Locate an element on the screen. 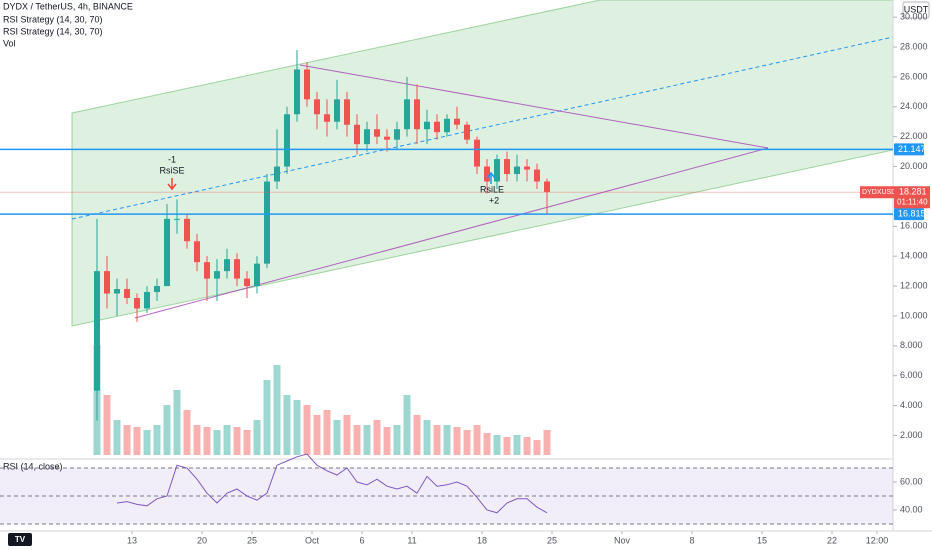 This screenshot has height=550, width=932. y-tick-label: 4.000 is located at coordinates (911, 405).